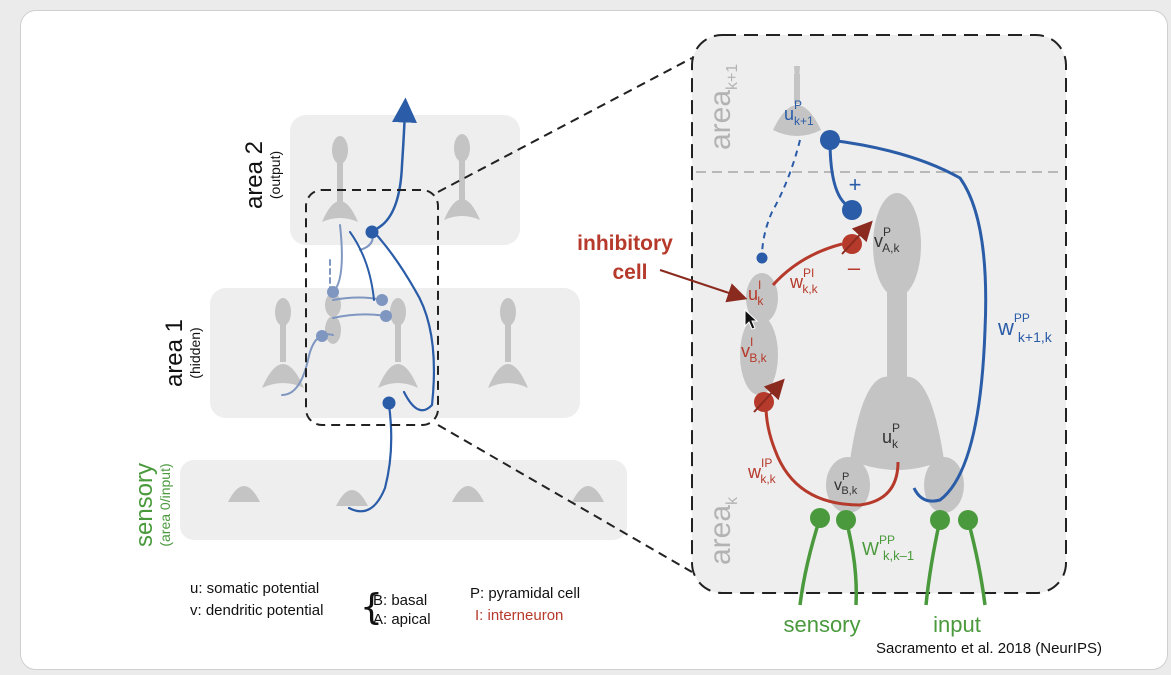  What do you see at coordinates (174, 353) in the screenshot?
I see `area1-label: area 1` at bounding box center [174, 353].